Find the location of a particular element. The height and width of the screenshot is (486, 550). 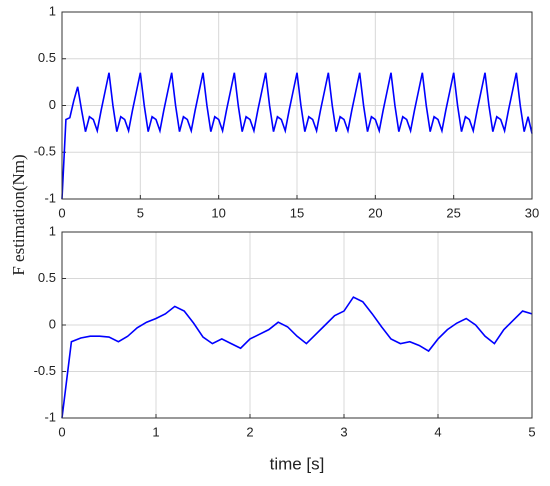

x-tick-label: 10 is located at coordinates (218, 212).